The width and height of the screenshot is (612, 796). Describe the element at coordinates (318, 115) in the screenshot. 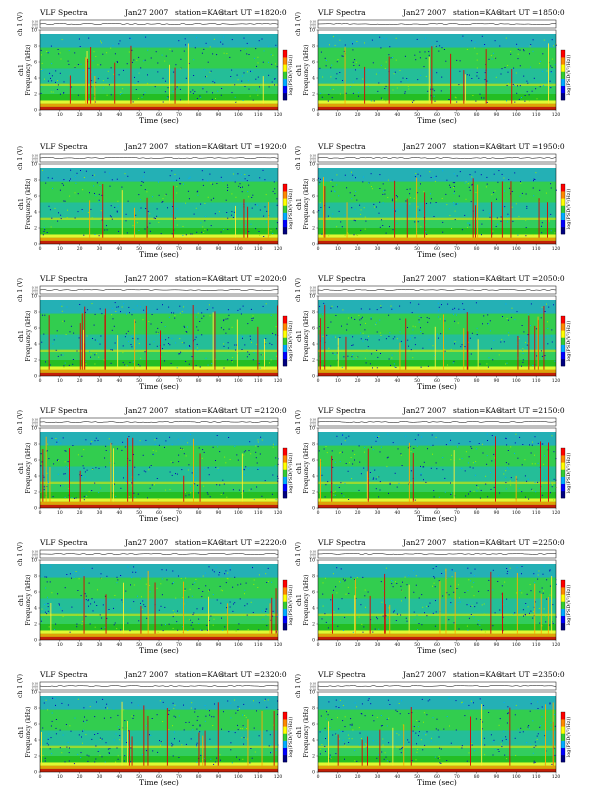

I see `x-tick-label: 0` at that location.